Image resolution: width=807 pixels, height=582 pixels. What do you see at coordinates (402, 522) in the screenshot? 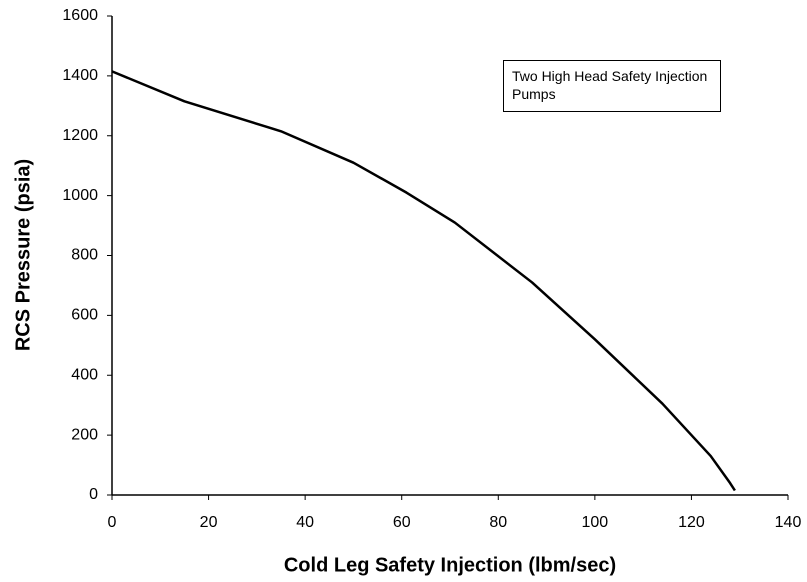
I see `x-tick-label: 60` at bounding box center [402, 522].